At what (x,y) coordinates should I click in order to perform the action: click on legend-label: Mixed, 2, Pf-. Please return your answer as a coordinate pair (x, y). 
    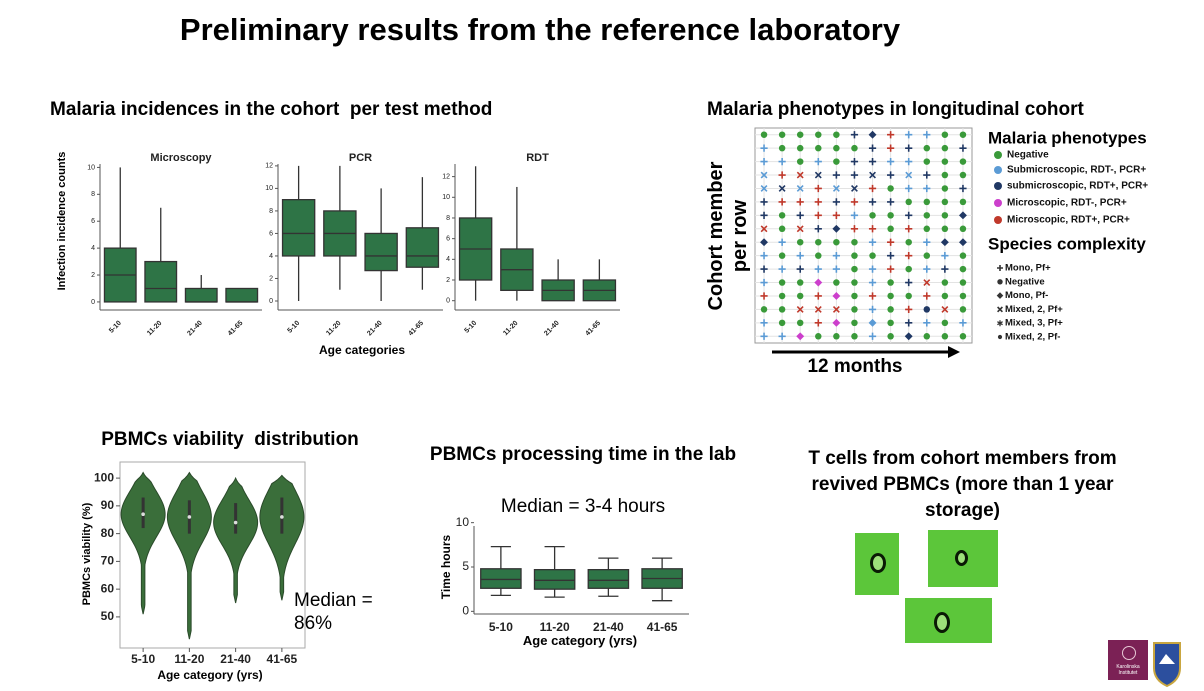
    Looking at the image, I should click on (1032, 337).